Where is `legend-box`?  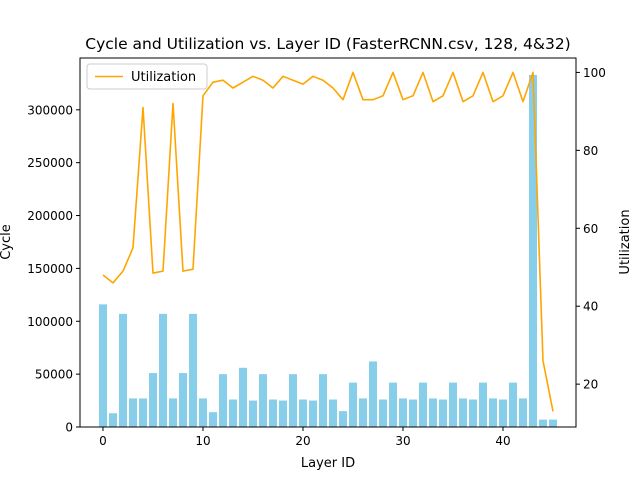
legend-box is located at coordinates (147, 76).